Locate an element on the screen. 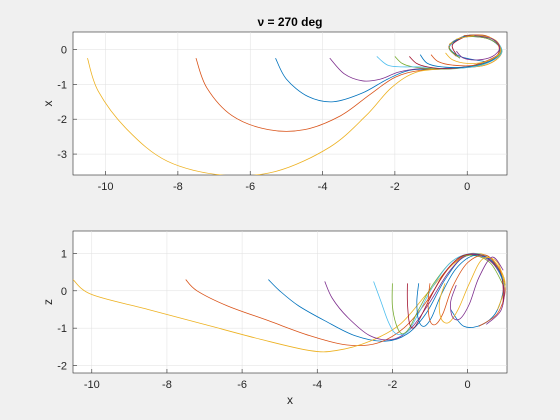 Image resolution: width=560 pixels, height=420 pixels. axes-bottom-ylabel: z is located at coordinates (48, 302).